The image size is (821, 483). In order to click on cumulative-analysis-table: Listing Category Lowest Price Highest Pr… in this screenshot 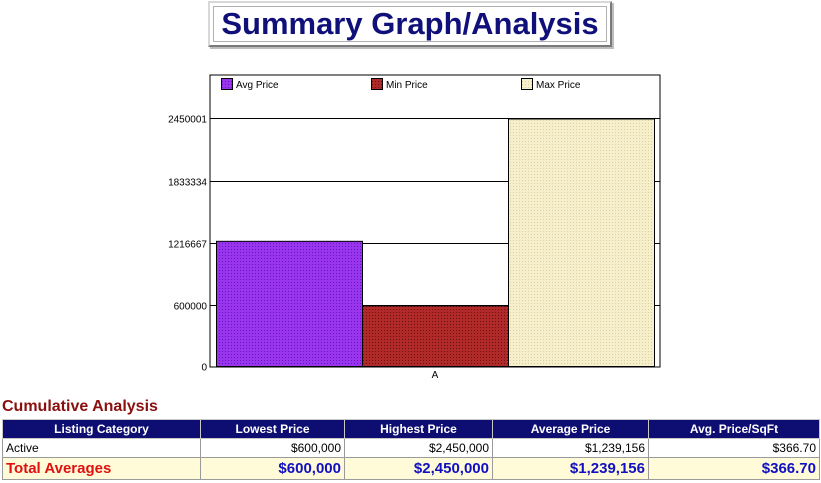, I will do `click(411, 449)`.